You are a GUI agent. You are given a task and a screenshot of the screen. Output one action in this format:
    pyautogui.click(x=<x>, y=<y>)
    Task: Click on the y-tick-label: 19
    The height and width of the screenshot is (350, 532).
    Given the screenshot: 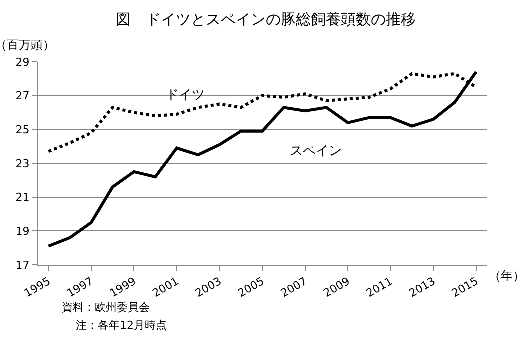 What is the action you would take?
    pyautogui.click(x=23, y=231)
    